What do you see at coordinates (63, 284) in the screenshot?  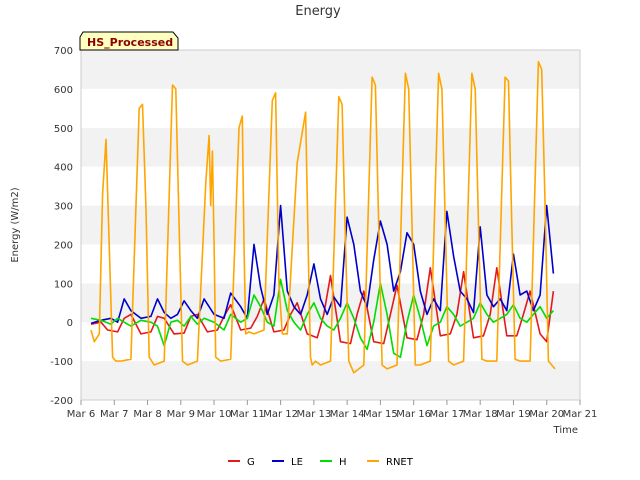 I see `y-tick-label: 100` at bounding box center [63, 284].